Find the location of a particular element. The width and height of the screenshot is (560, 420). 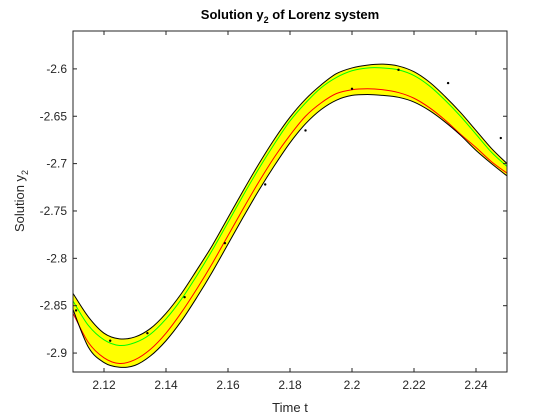

y-axis-label-main: Solution y is located at coordinates (19, 203).